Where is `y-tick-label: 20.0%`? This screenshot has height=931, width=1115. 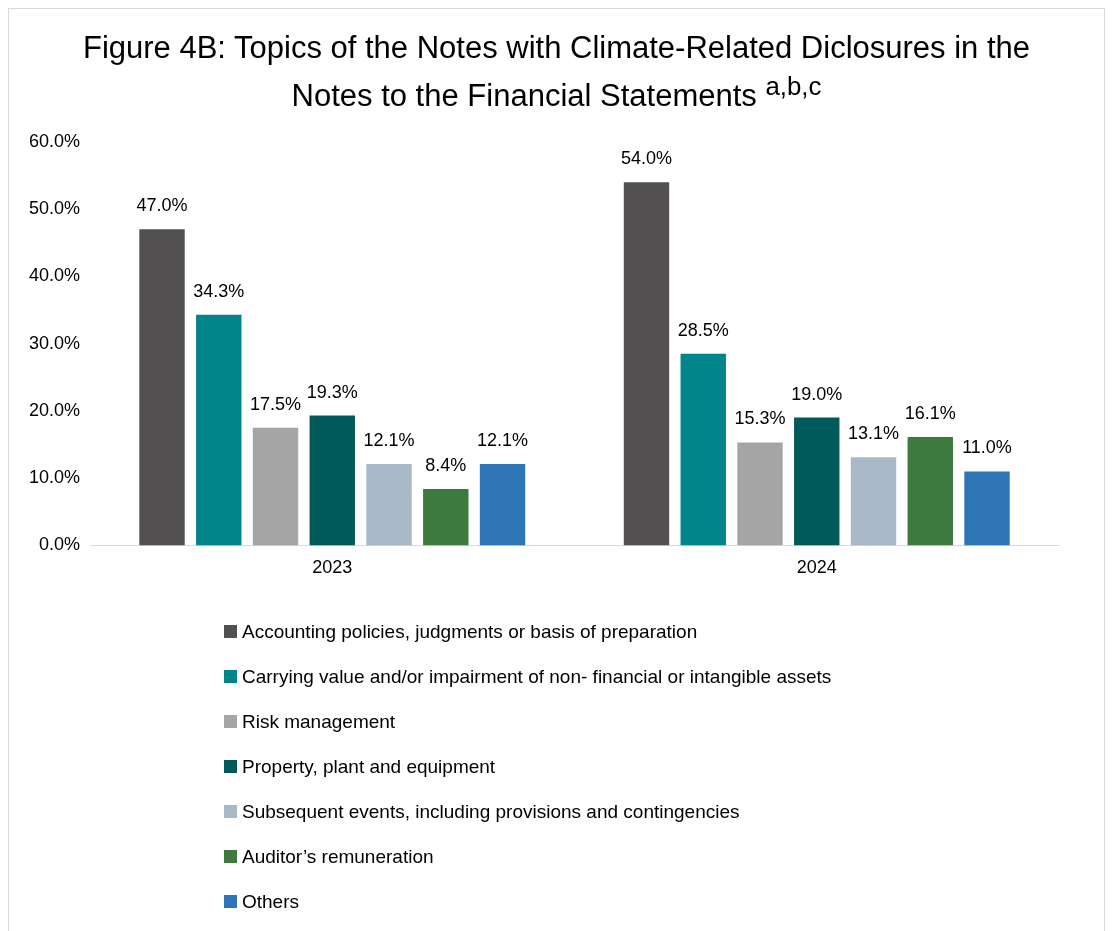 y-tick-label: 20.0% is located at coordinates (54, 410).